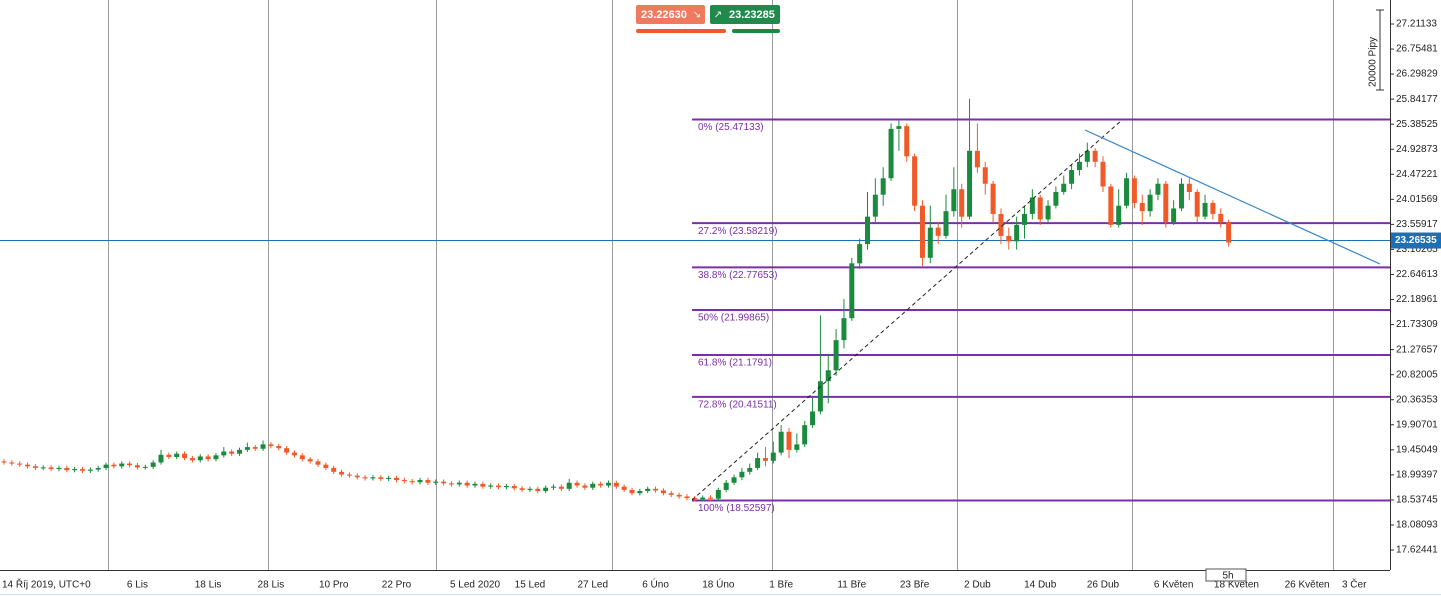  Describe the element at coordinates (46, 584) in the screenshot. I see `x-tick-label: 14 Říj 2019, UTC+0` at that location.